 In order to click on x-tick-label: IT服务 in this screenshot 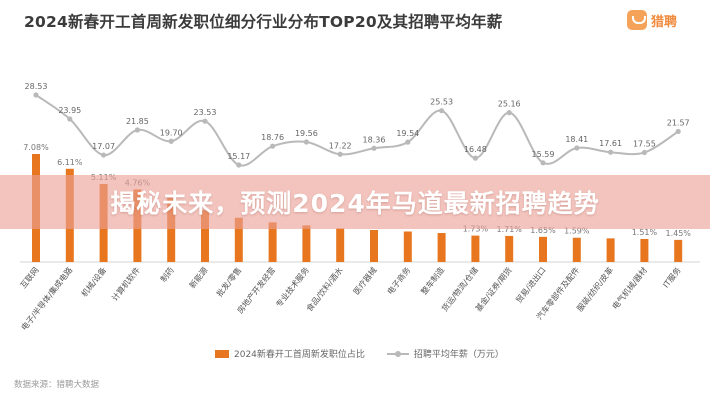, I will do `click(672, 277)`.